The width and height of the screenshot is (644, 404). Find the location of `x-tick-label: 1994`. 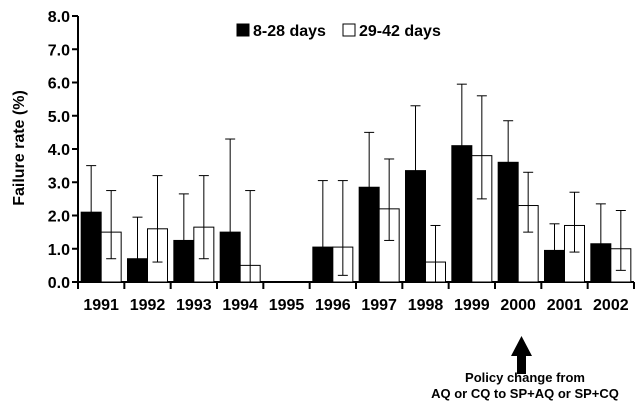

x-tick-label: 1994 is located at coordinates (240, 305).